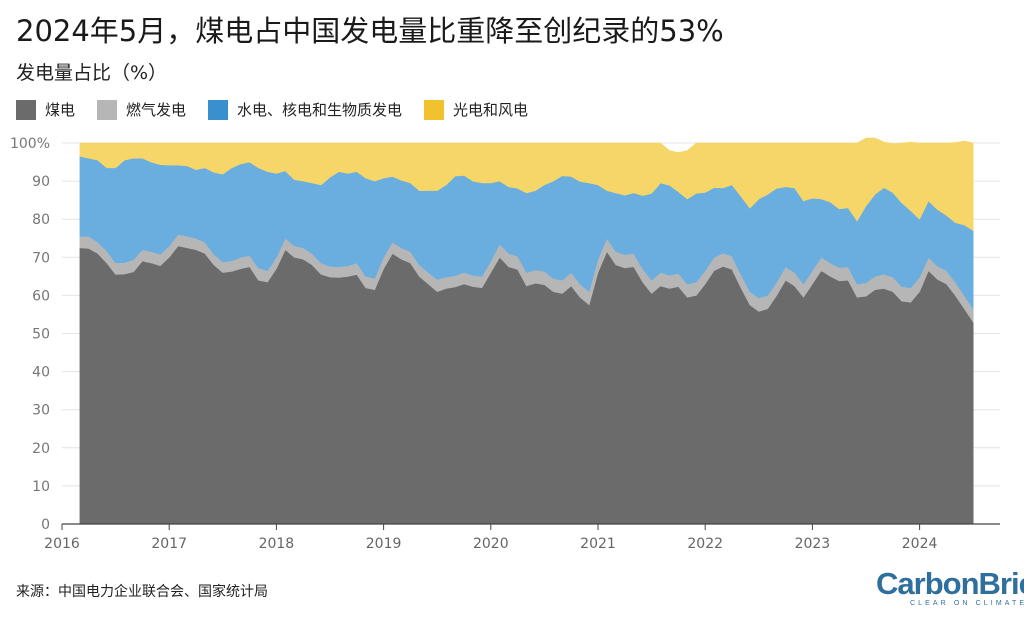 Image resolution: width=1024 pixels, height=617 pixels. What do you see at coordinates (598, 544) in the screenshot?
I see `x-tick-label-2021: 2021` at bounding box center [598, 544].